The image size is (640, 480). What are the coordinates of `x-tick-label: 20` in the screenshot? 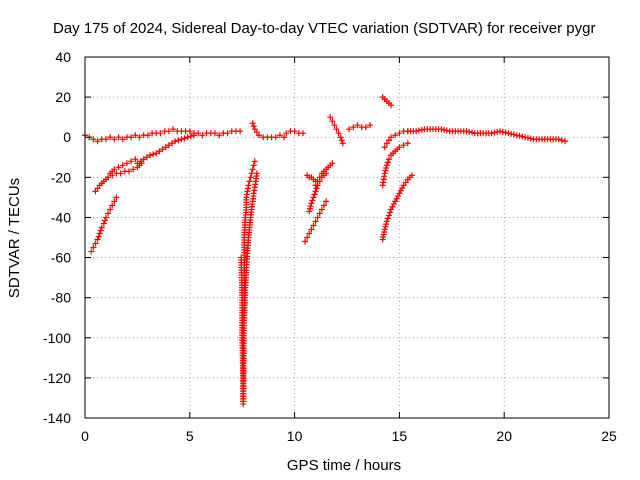 It's located at (504, 436).